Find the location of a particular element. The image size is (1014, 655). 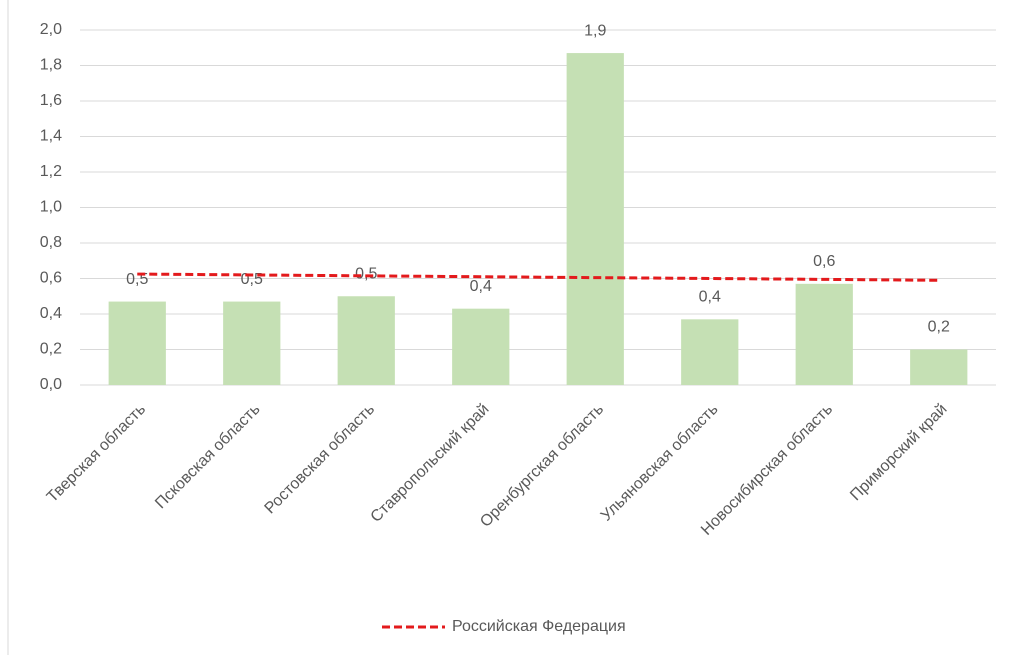

data-label: 0,2 is located at coordinates (939, 327).